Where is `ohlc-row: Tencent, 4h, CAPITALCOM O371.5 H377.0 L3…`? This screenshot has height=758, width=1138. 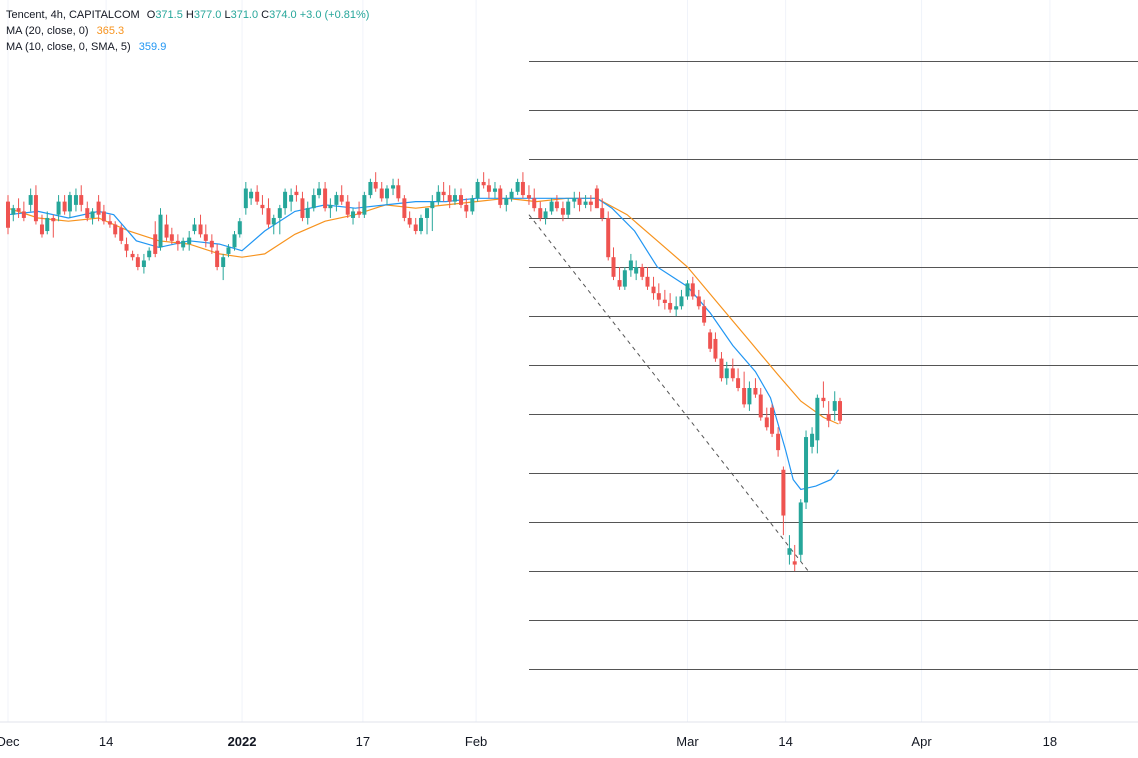
ohlc-row: Tencent, 4h, CAPITALCOM O371.5 H377.0 L3… is located at coordinates (187, 15).